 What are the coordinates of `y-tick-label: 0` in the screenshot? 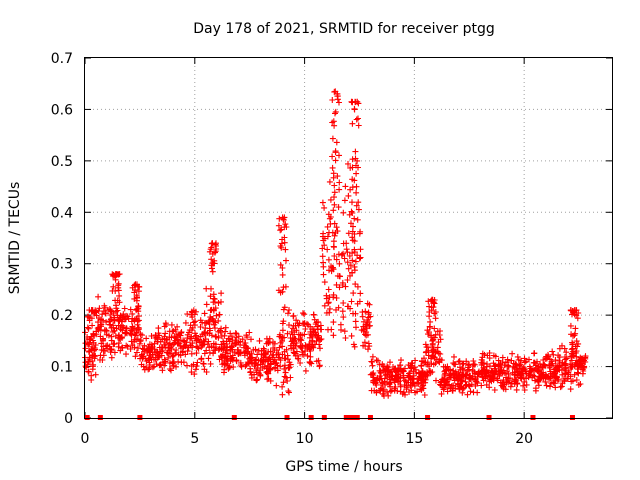 It's located at (68, 419).